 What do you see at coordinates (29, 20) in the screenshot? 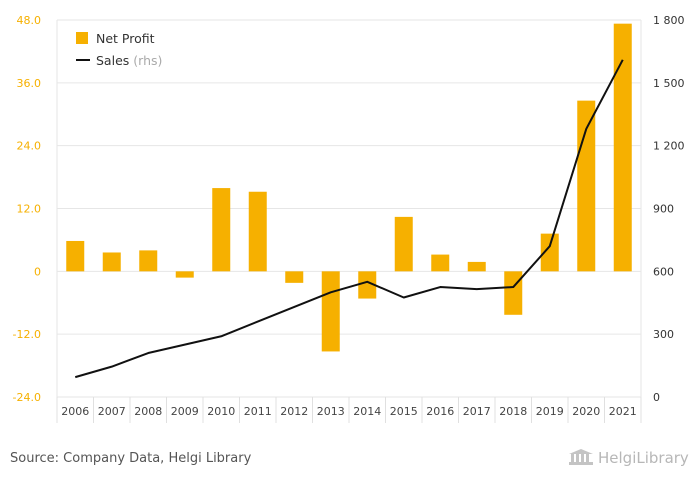
I see `y-left-tick-label: 48.0` at bounding box center [29, 20].